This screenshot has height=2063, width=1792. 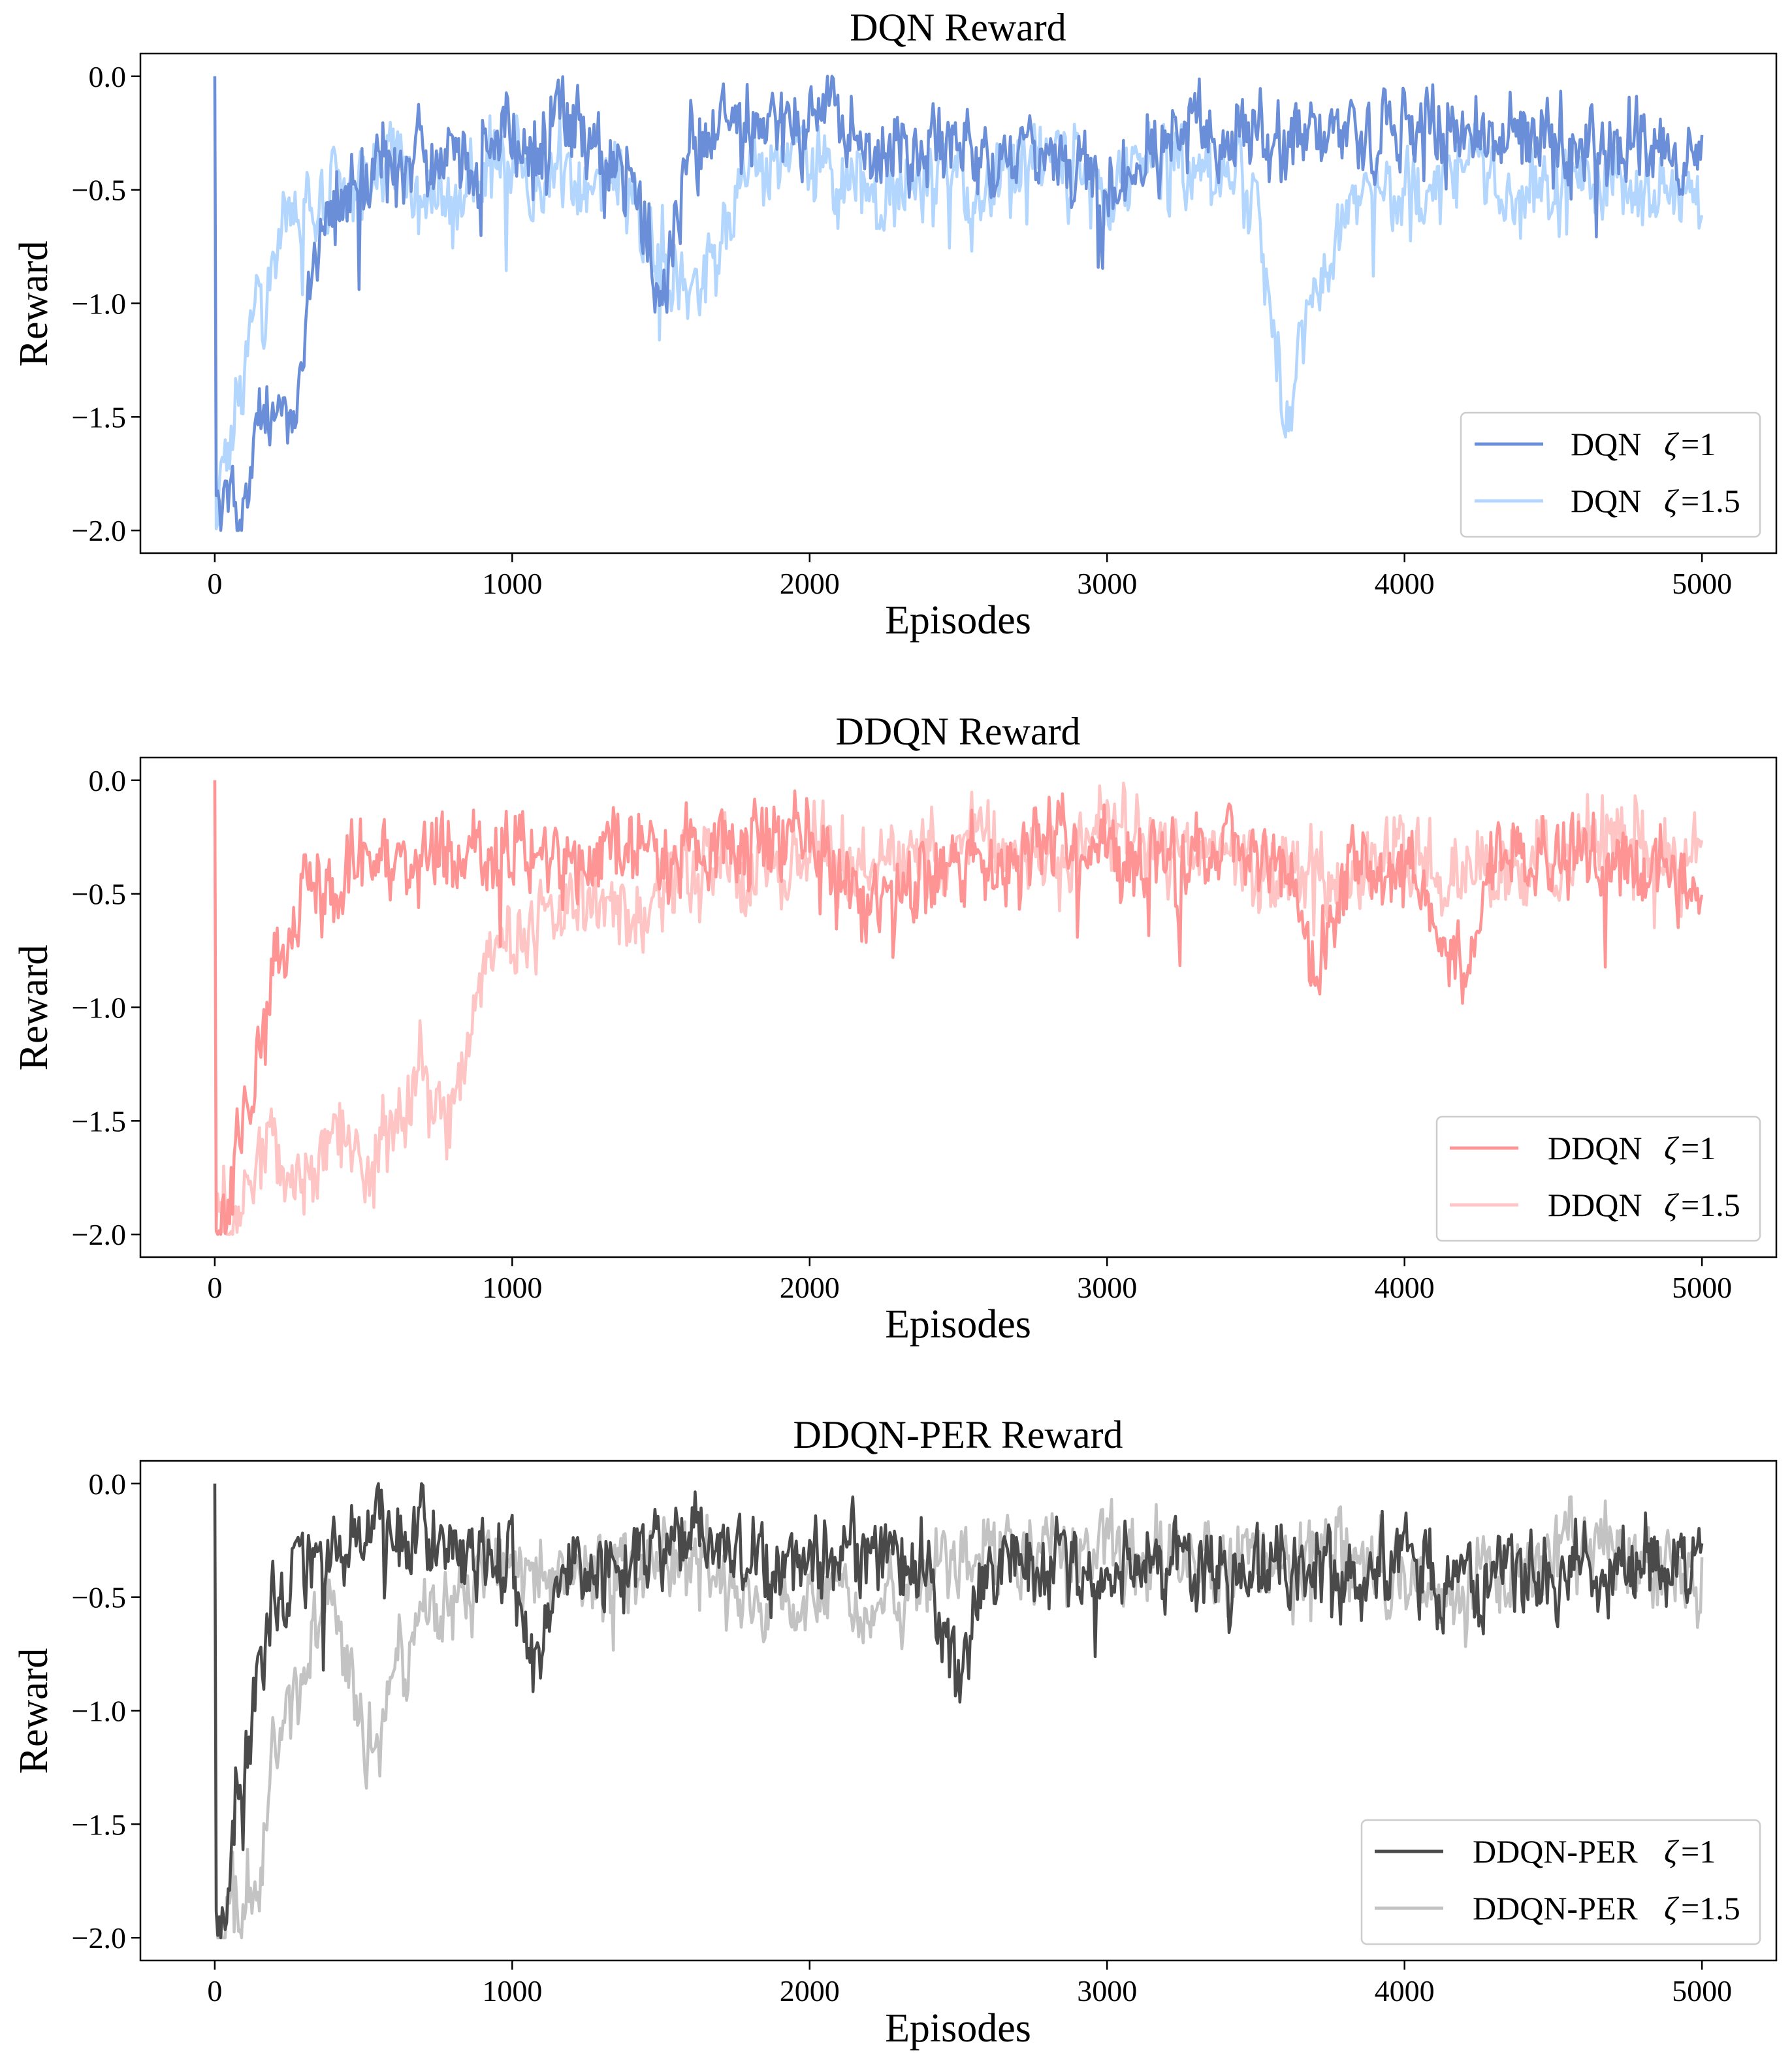 I want to click on legend-label-series-1: DDQN, so click(x=1595, y=1148).